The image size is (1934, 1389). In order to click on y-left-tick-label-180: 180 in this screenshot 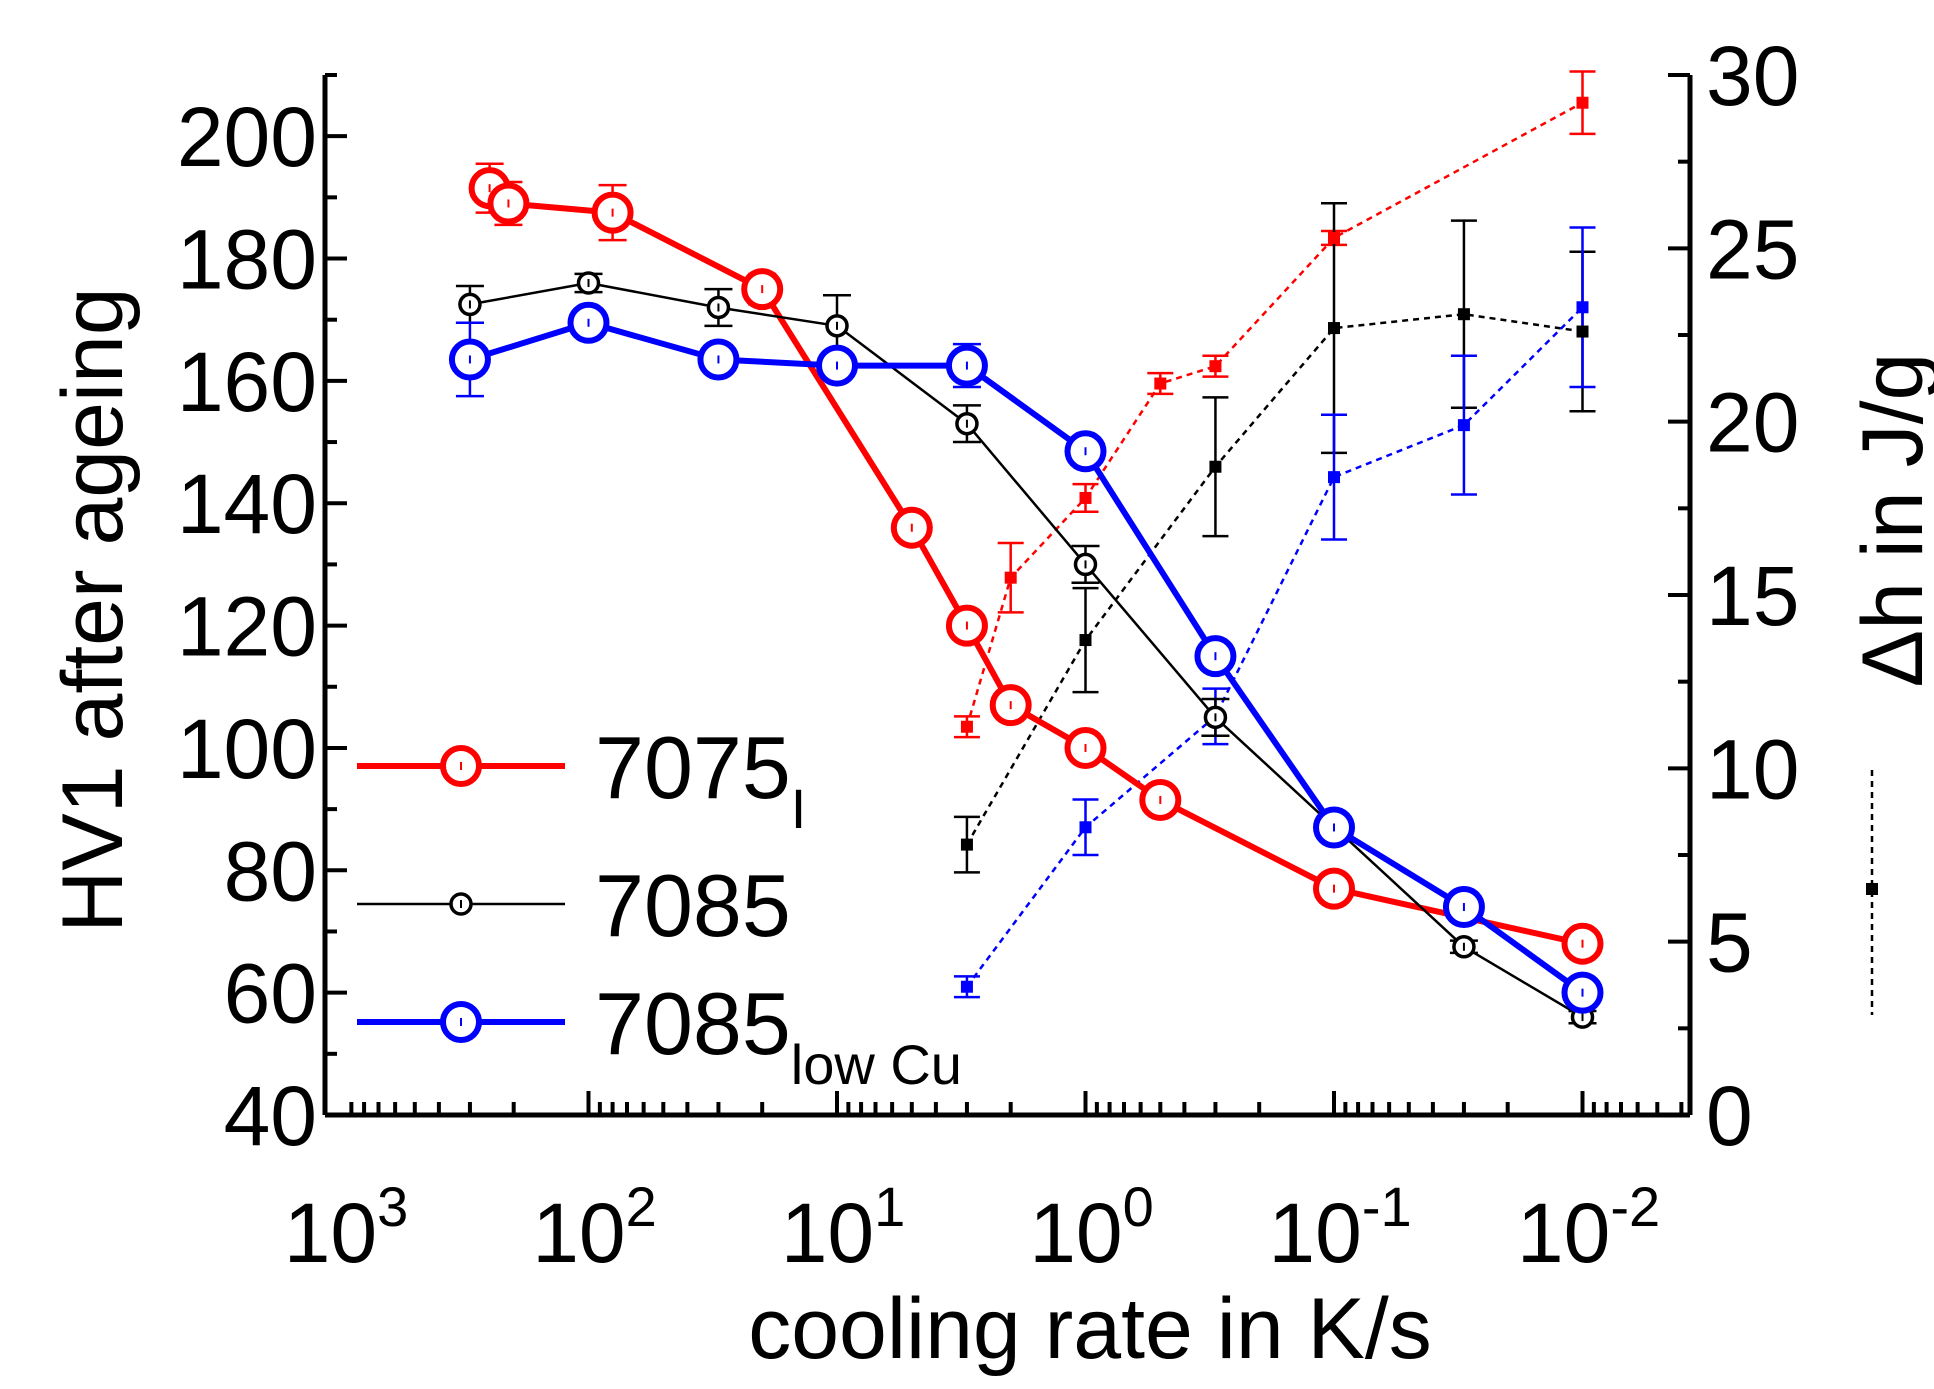, I will do `click(247, 260)`.